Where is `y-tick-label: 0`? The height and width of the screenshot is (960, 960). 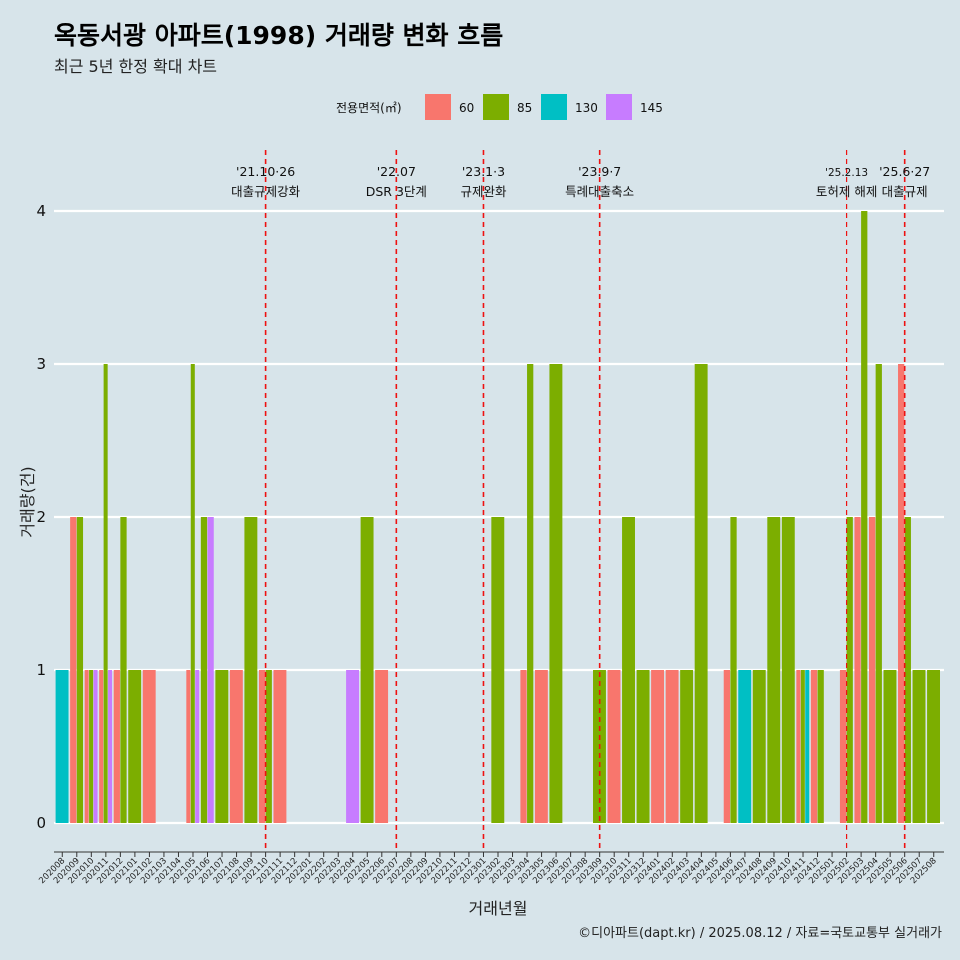
y-tick-label: 0 is located at coordinates (41, 823).